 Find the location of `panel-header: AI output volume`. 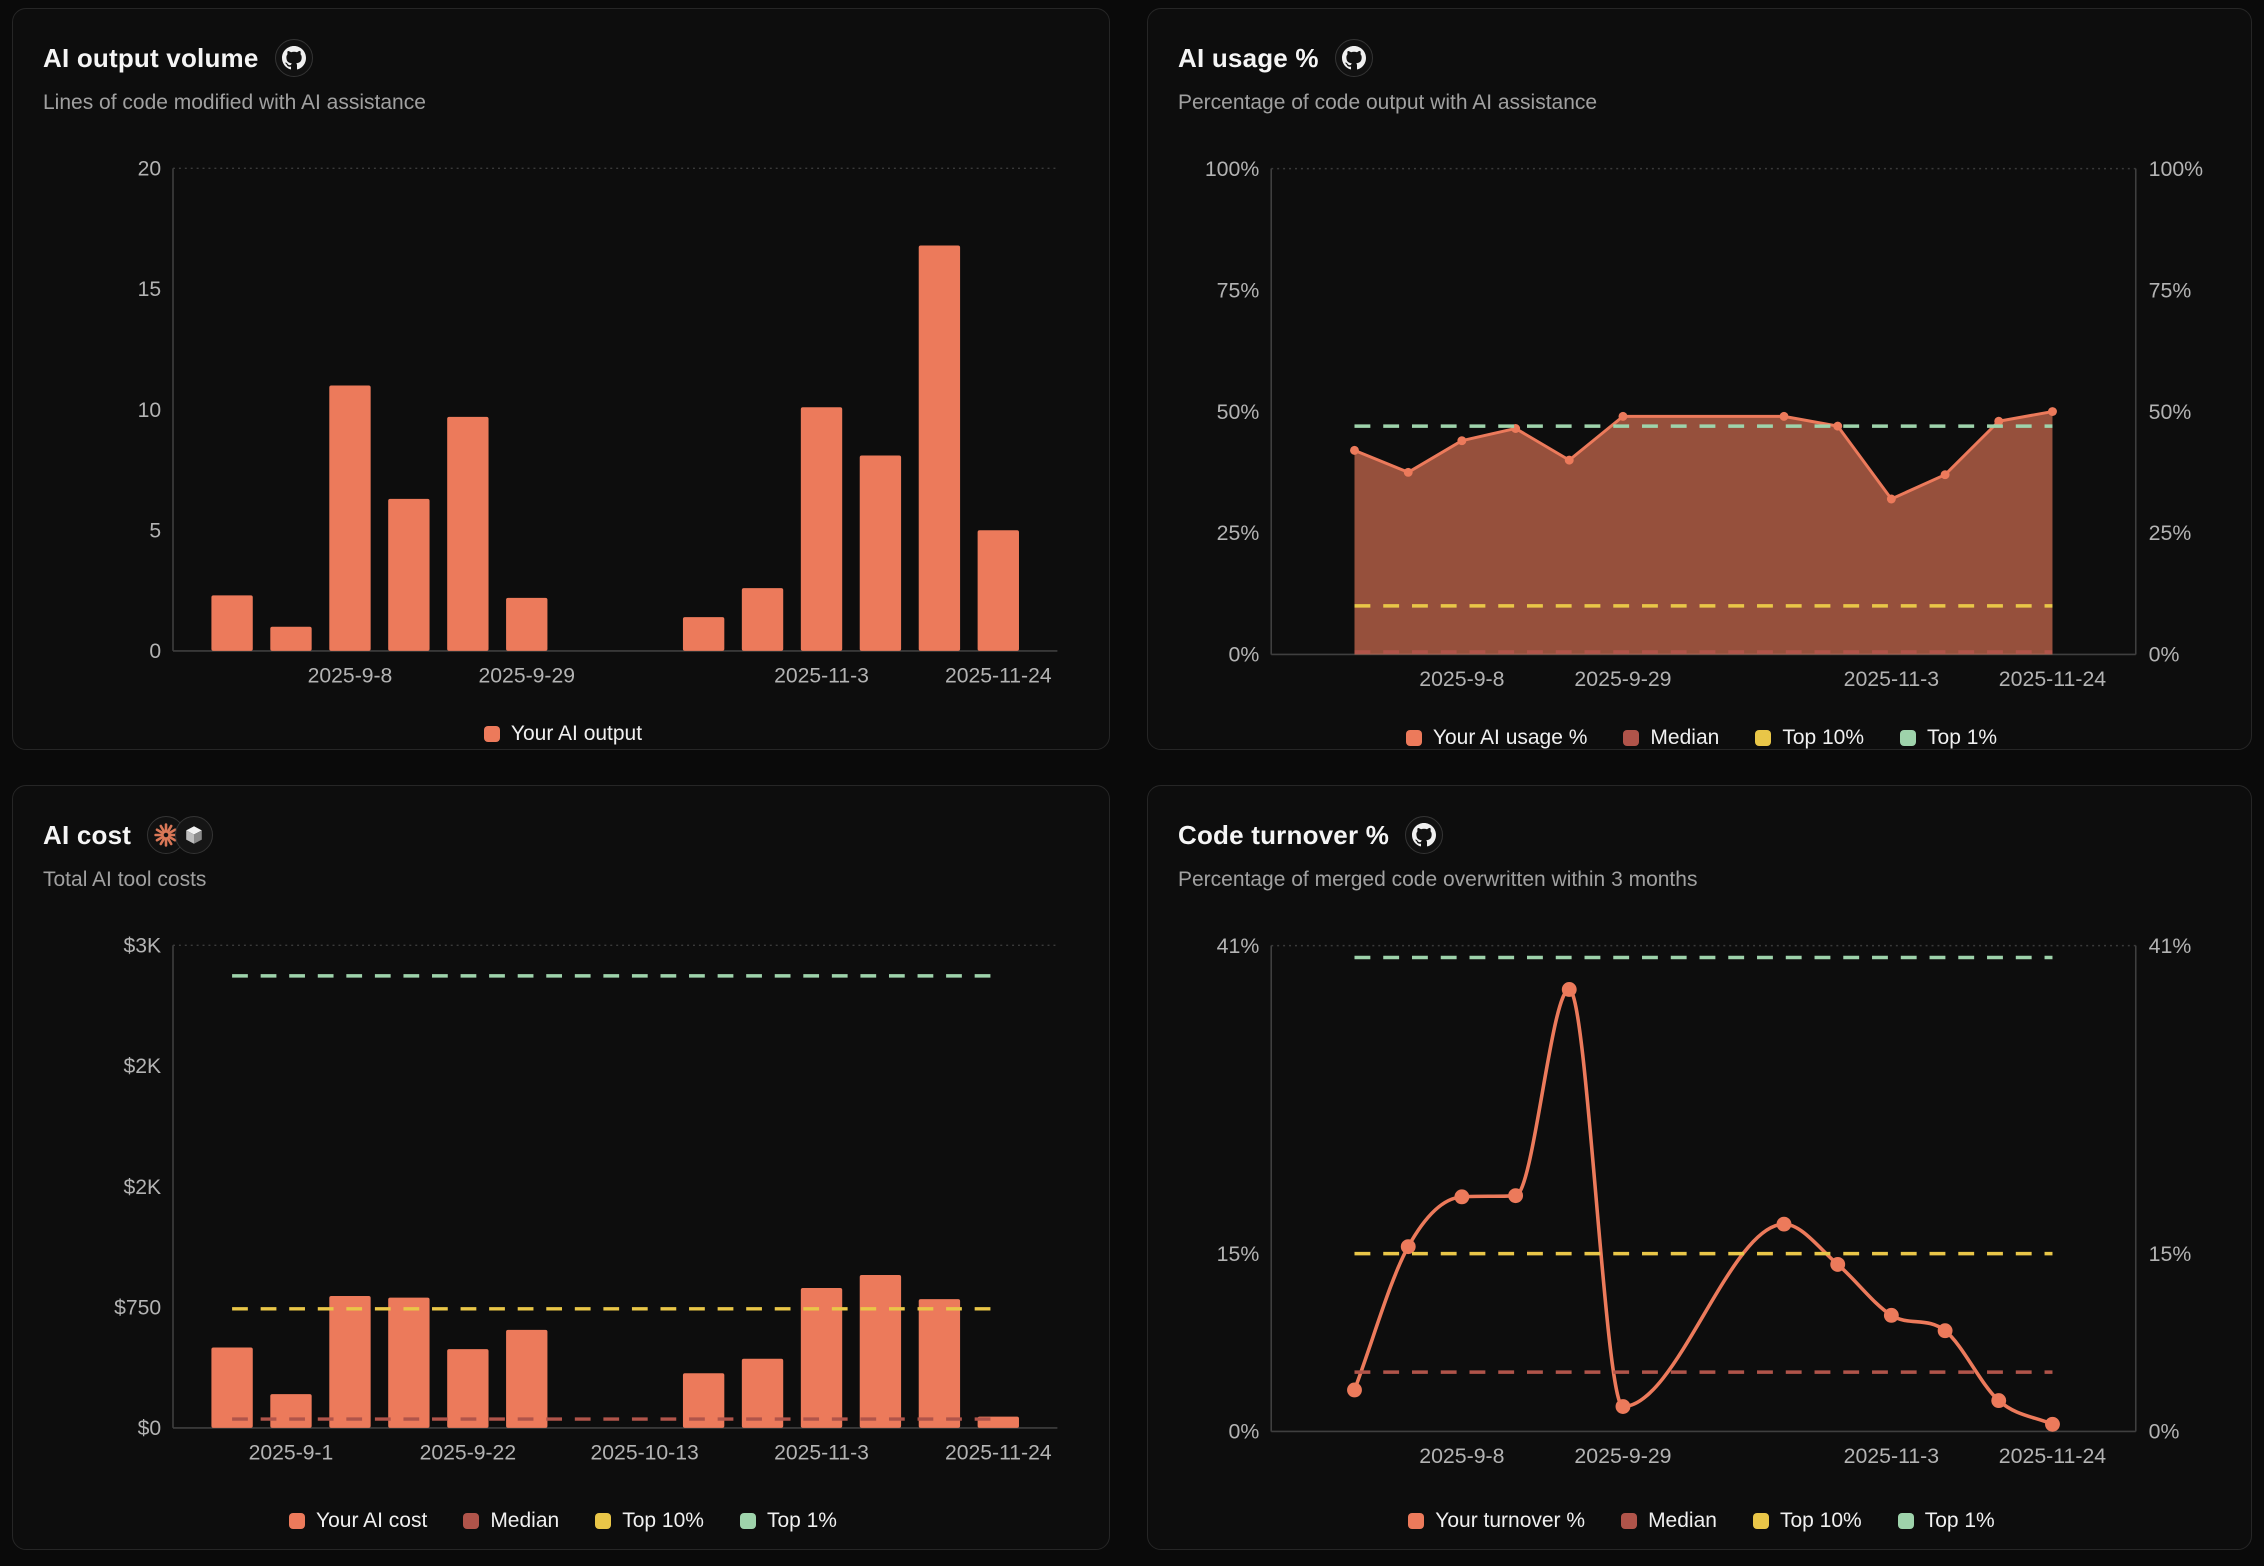

panel-header: AI output volume is located at coordinates (563, 58).